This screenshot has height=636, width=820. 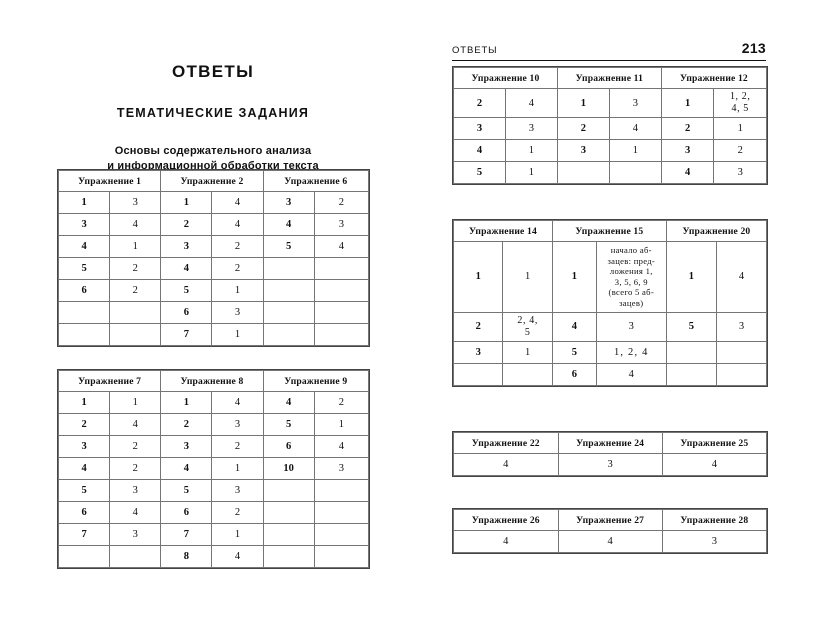 What do you see at coordinates (503, 231) in the screenshot?
I see `column-header: Упражнение 14` at bounding box center [503, 231].